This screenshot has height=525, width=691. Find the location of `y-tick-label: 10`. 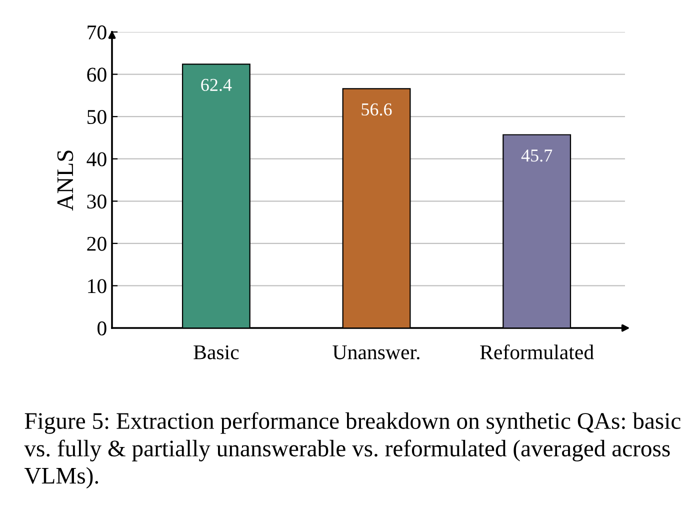

y-tick-label: 10 is located at coordinates (97, 286).